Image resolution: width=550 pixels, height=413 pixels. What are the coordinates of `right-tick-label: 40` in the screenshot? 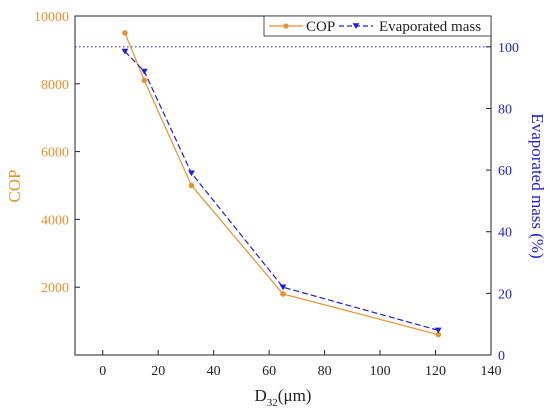 It's located at (505, 233).